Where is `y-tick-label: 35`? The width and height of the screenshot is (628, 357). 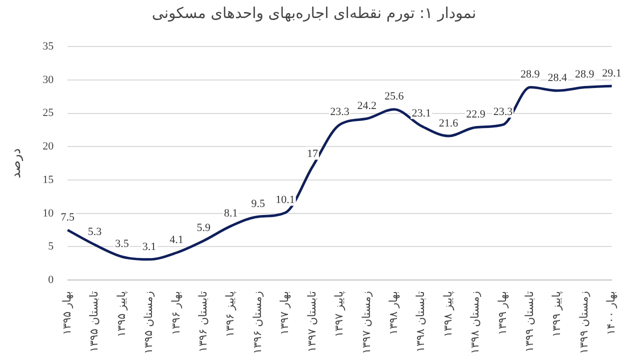
y-tick-label: 35 is located at coordinates (48, 46).